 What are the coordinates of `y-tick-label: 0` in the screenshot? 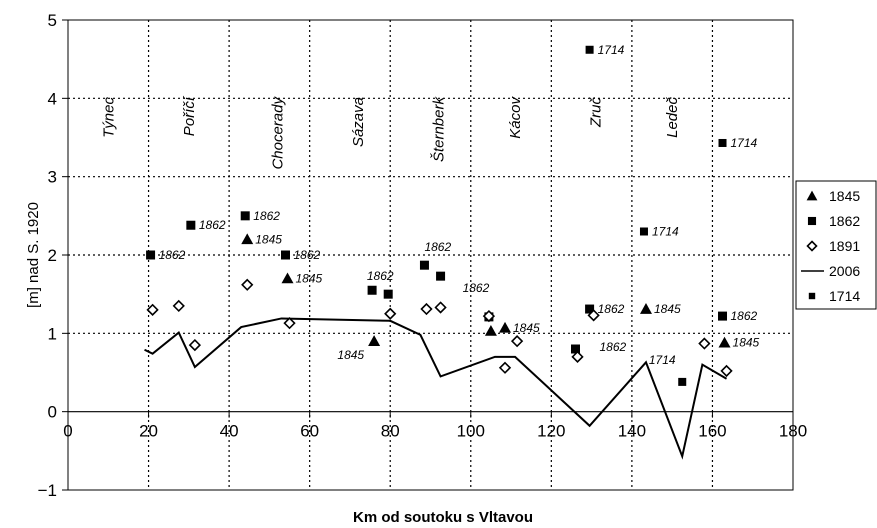 It's located at (52, 412).